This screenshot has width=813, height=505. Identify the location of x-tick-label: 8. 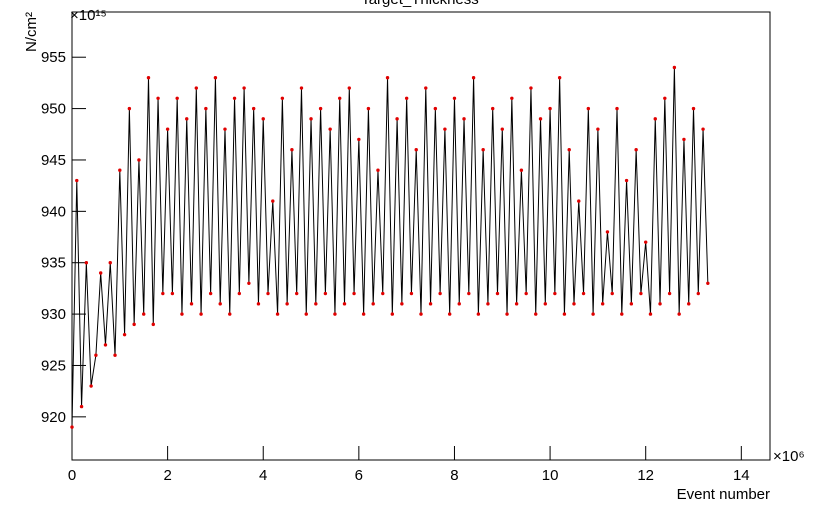
(454, 475).